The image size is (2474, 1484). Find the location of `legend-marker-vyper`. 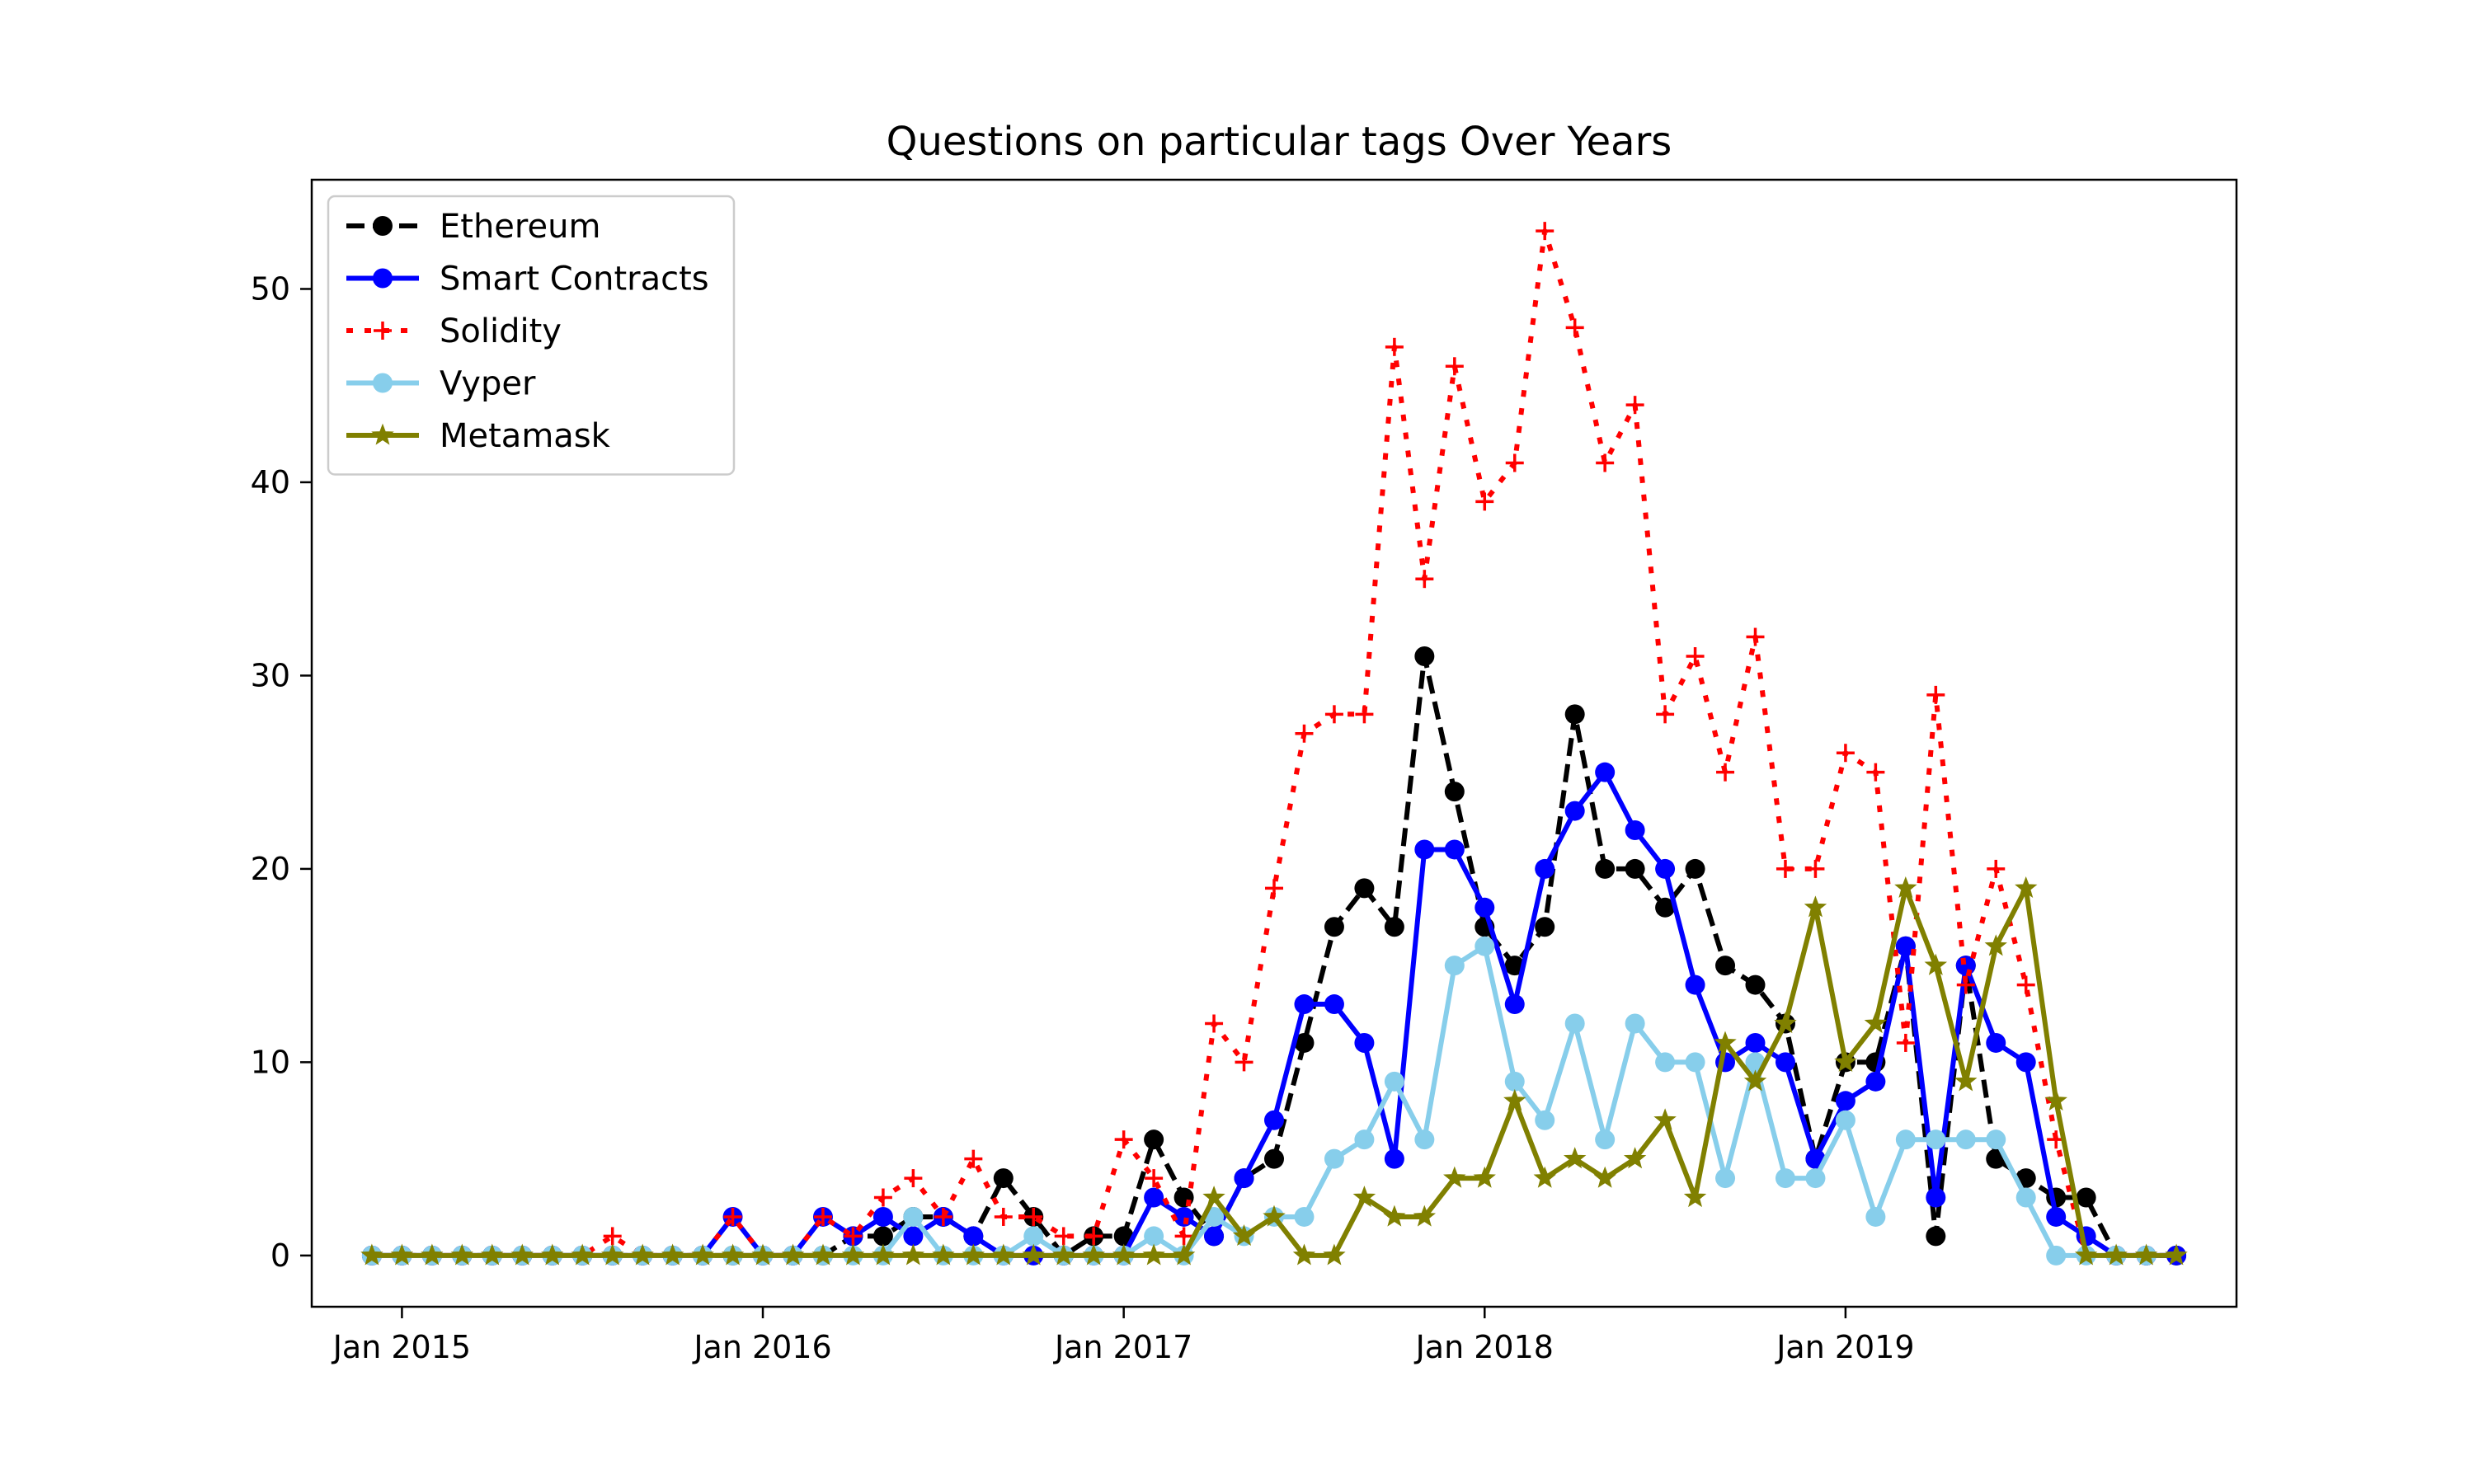

legend-marker-vyper is located at coordinates (383, 383).